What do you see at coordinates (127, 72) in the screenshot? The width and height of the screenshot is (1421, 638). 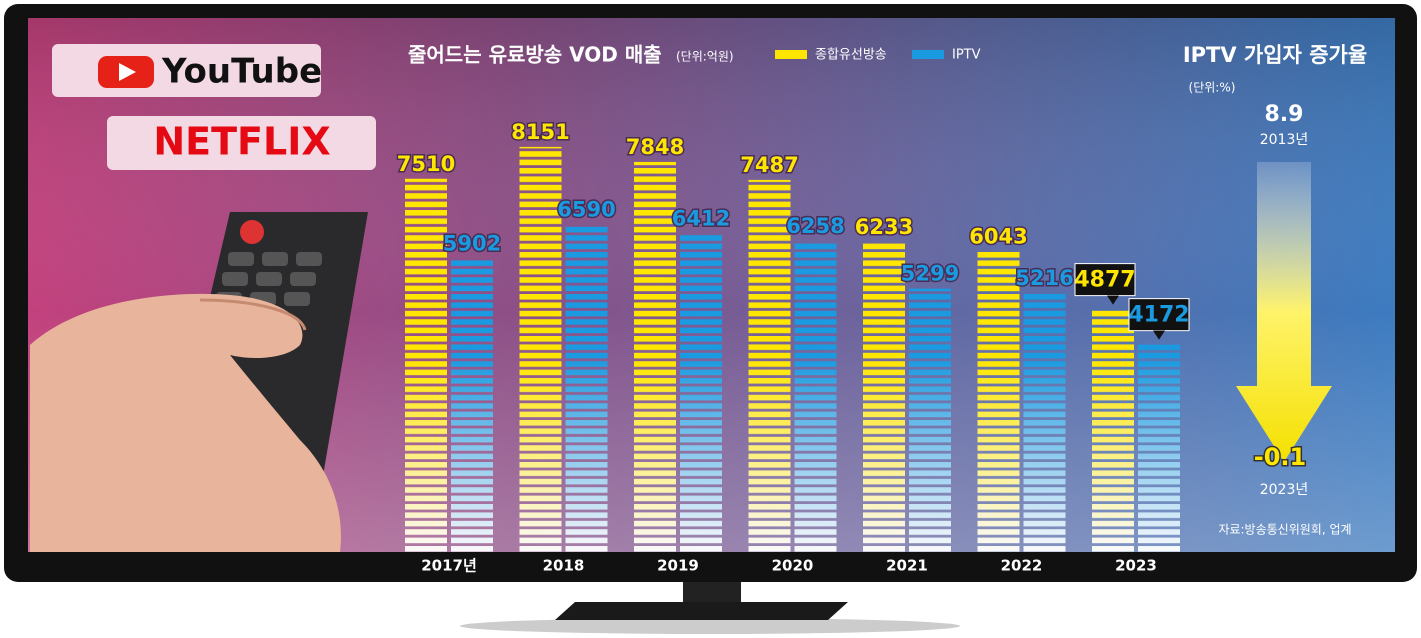 I see `youtube-play` at bounding box center [127, 72].